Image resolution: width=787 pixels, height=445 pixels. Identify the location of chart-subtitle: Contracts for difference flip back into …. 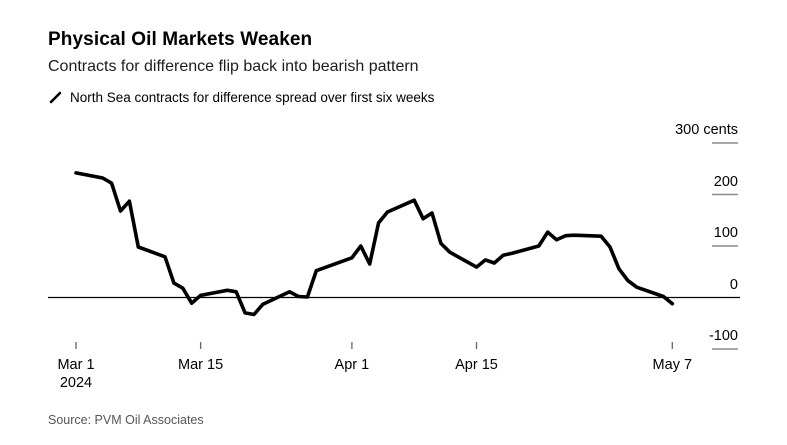
(233, 66).